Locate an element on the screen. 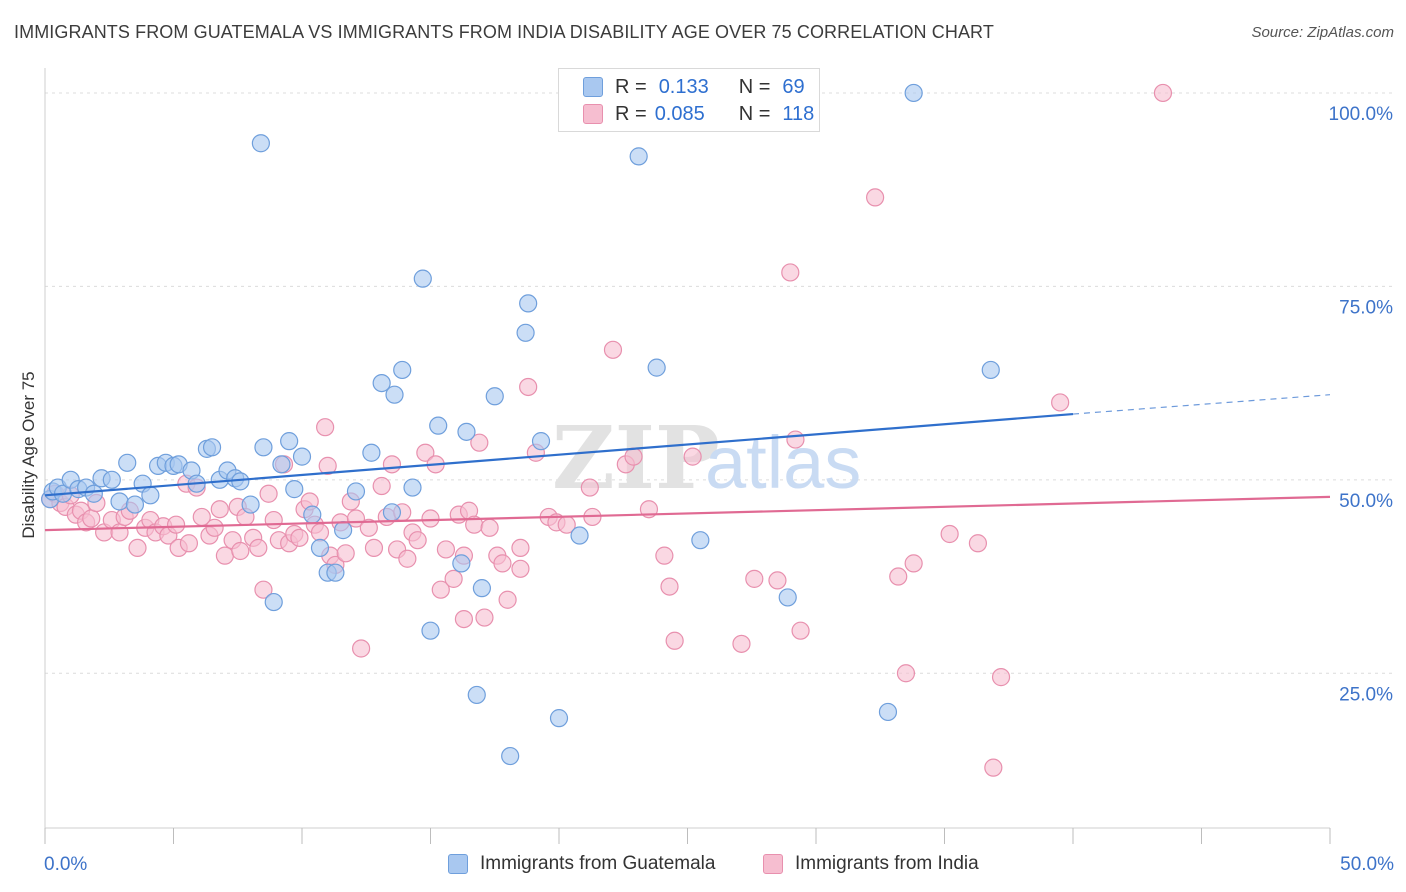 This screenshot has width=1406, height=892. guatemala-trend-line is located at coordinates (559, 454).